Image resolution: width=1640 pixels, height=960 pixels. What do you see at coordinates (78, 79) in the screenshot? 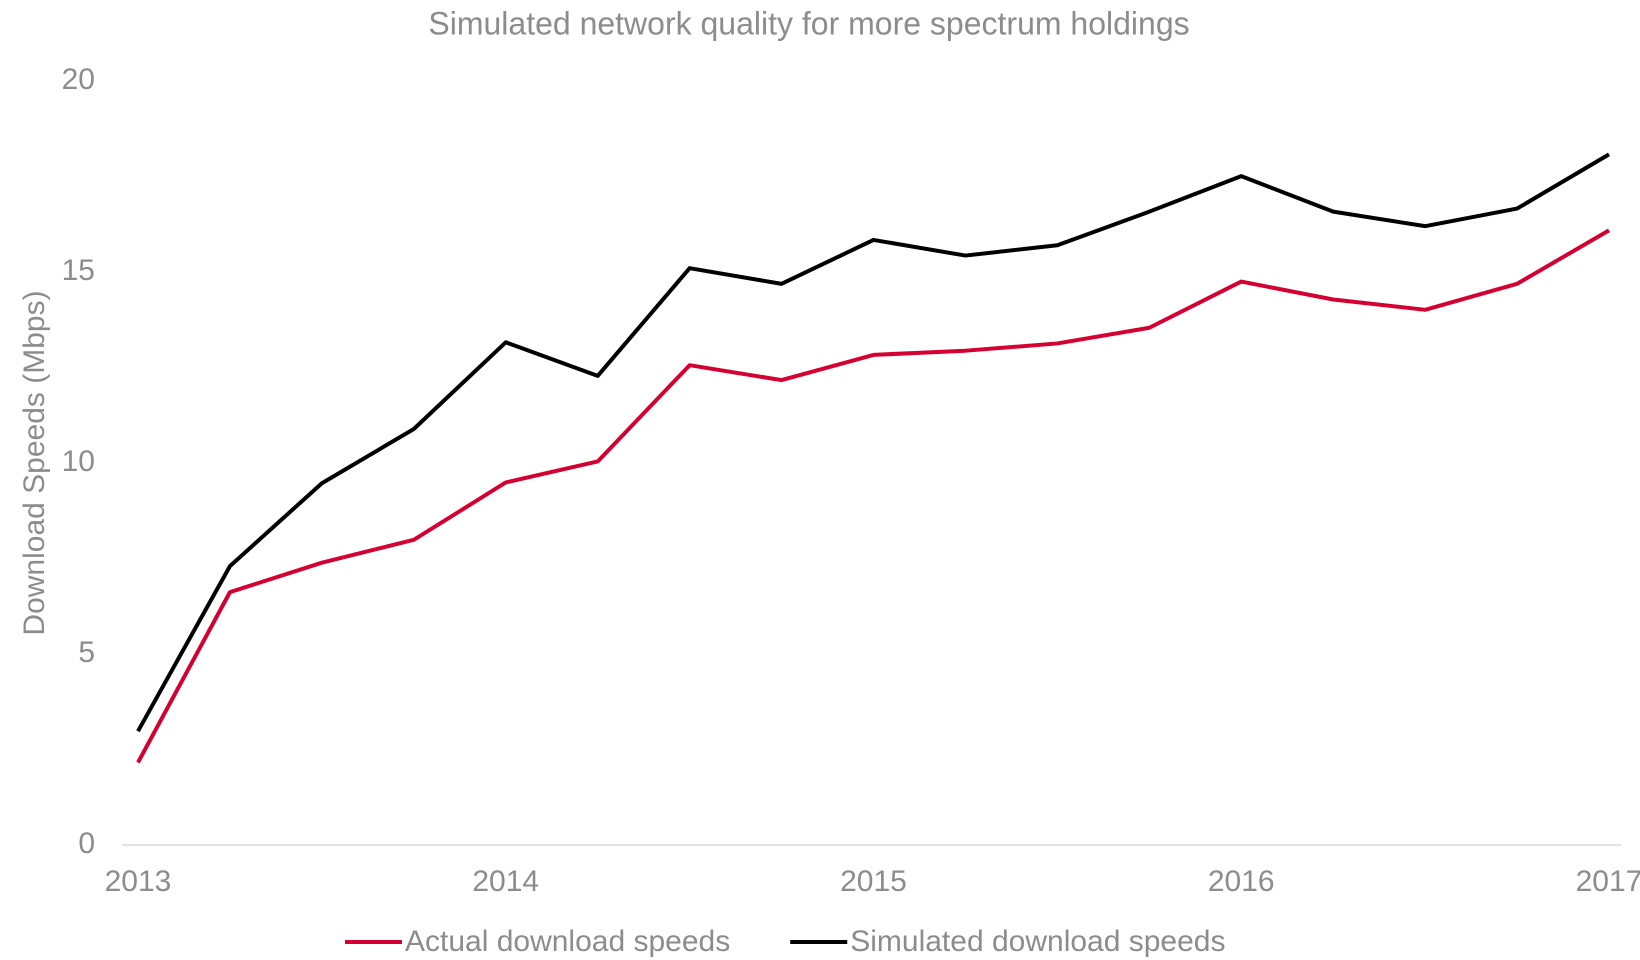
I see `y-tick-label: 20` at bounding box center [78, 79].